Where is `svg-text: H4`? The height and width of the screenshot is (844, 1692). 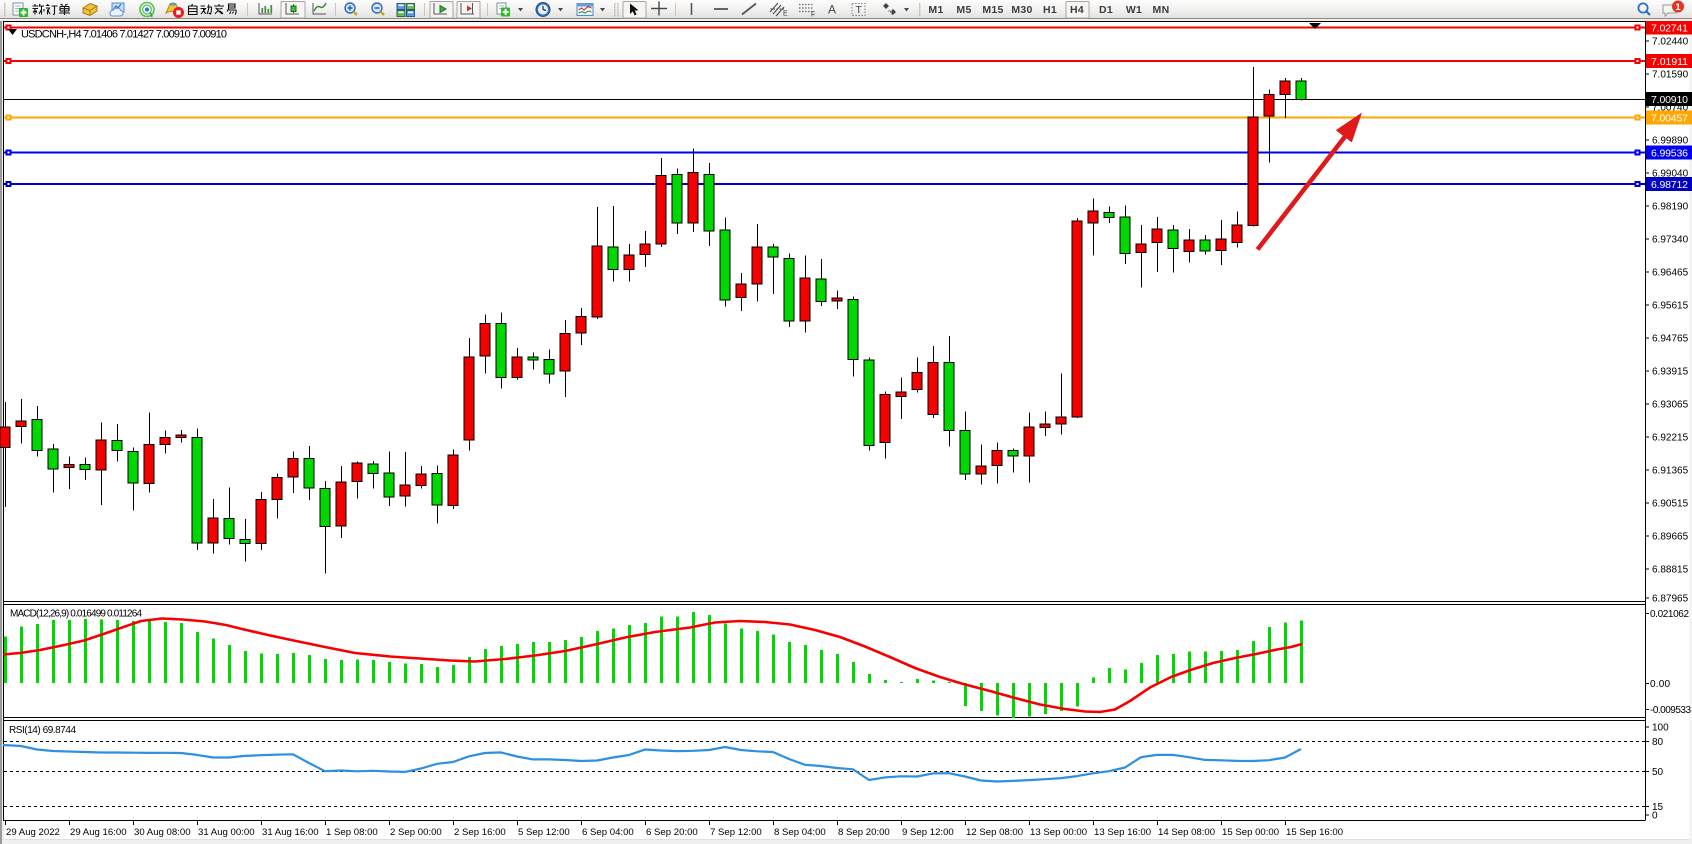
svg-text: H4 is located at coordinates (1077, 10).